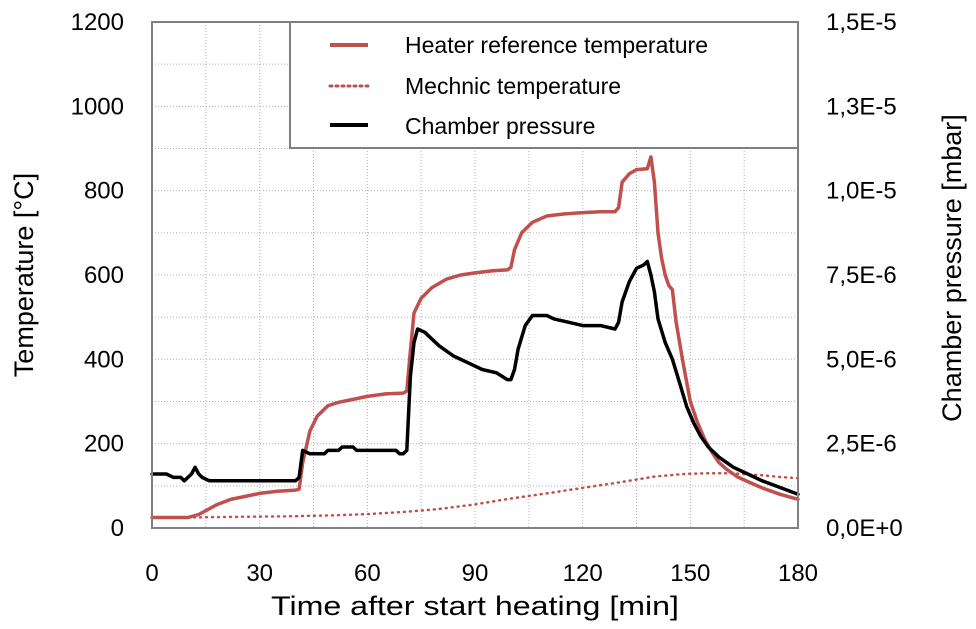 Image resolution: width=976 pixels, height=629 pixels. I want to click on right-y-axis-title: Chamber pressure [mbar], so click(952, 268).